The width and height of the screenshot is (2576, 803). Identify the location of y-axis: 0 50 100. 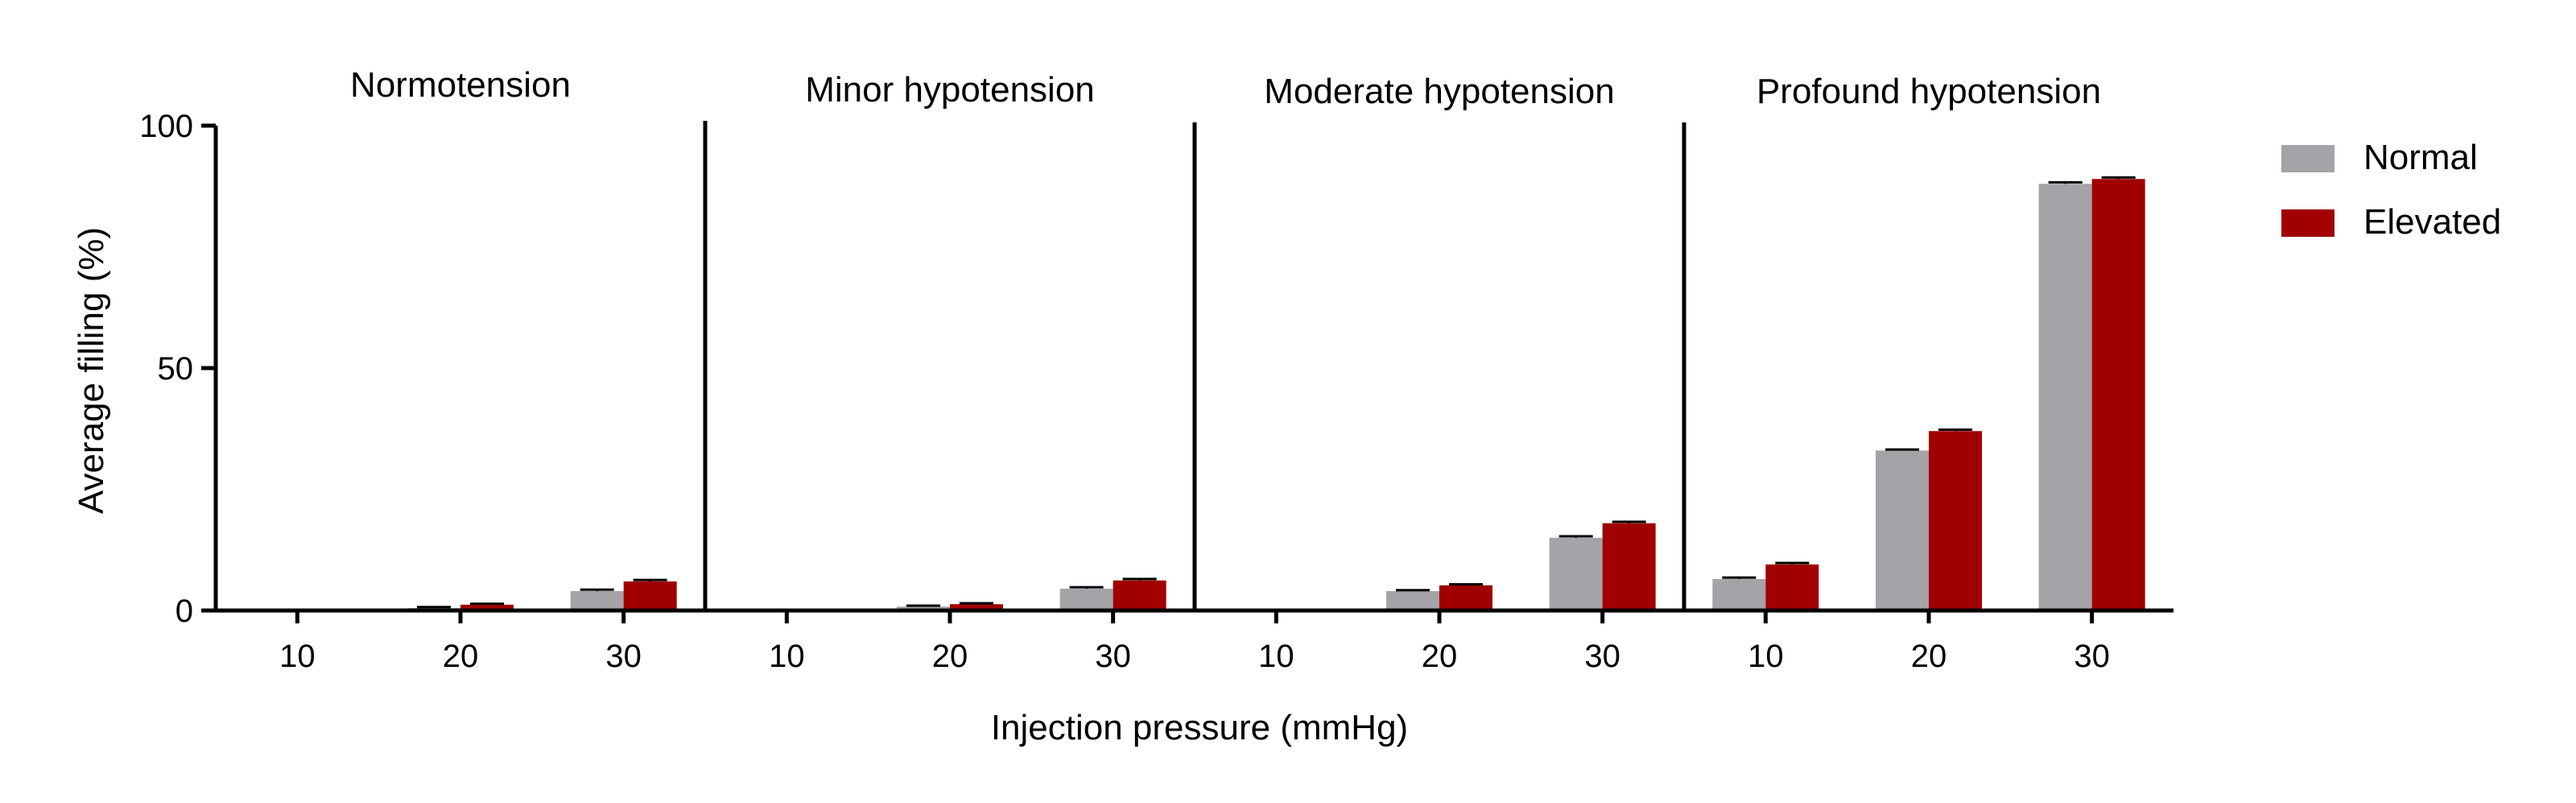
(178, 369).